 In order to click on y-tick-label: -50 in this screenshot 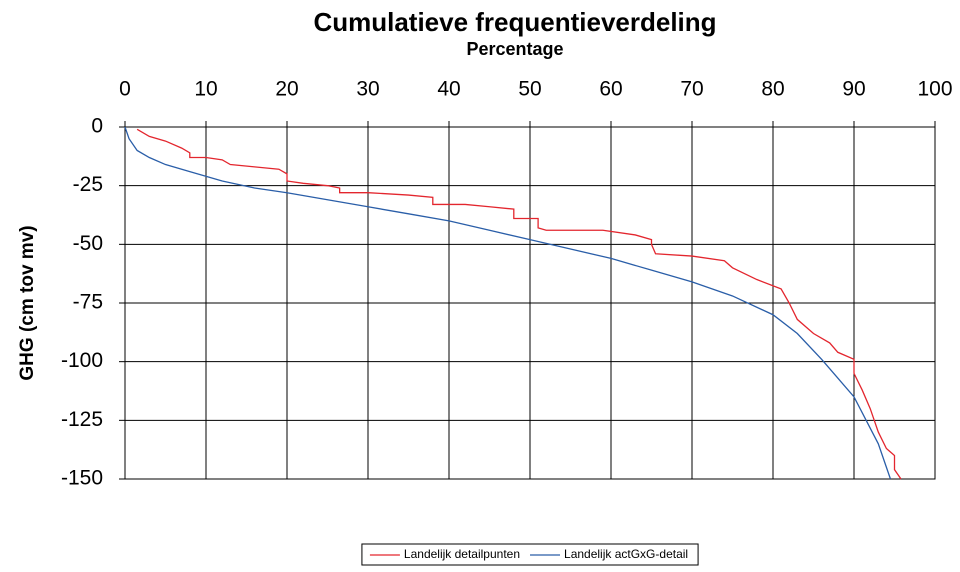, I will do `click(88, 243)`.